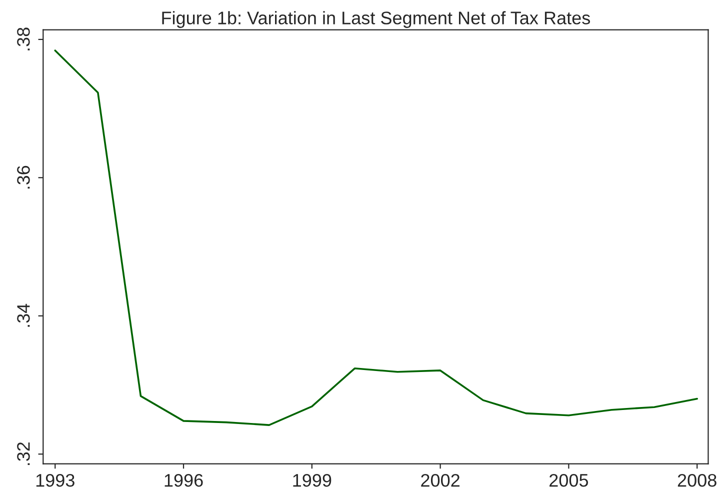  Describe the element at coordinates (569, 480) in the screenshot. I see `x-tick-label: 2005` at that location.